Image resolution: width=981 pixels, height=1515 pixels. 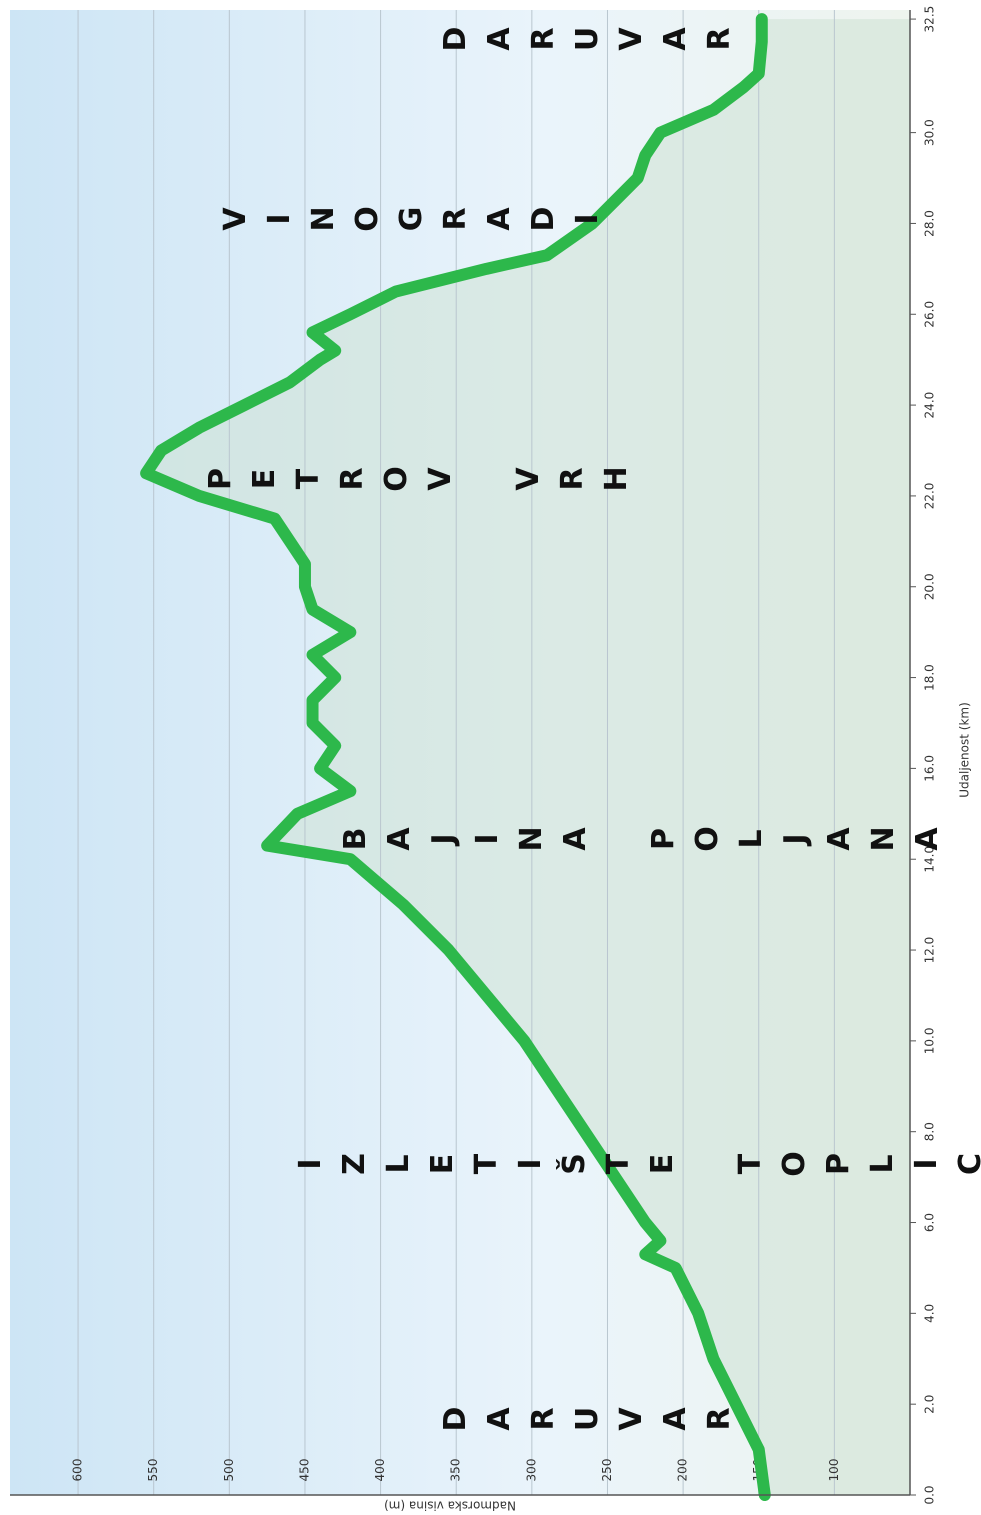 What do you see at coordinates (930, 768) in the screenshot?
I see `x-tick-label: 16.0` at bounding box center [930, 768].